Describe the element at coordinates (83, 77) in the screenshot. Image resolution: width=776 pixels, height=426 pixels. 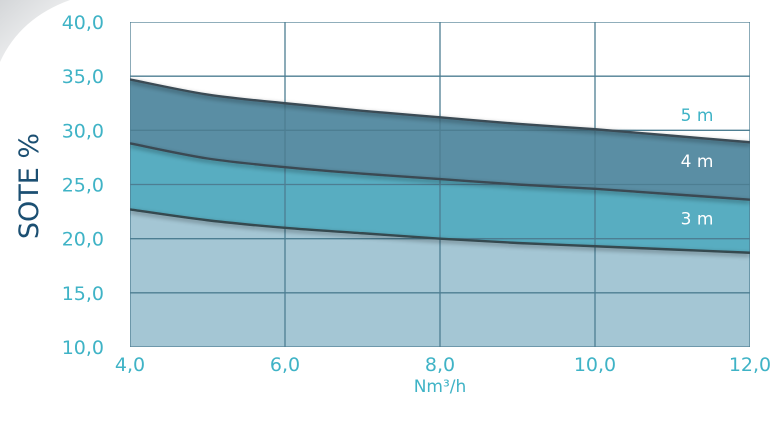
I see `y-tick-label: 35,0` at that location.